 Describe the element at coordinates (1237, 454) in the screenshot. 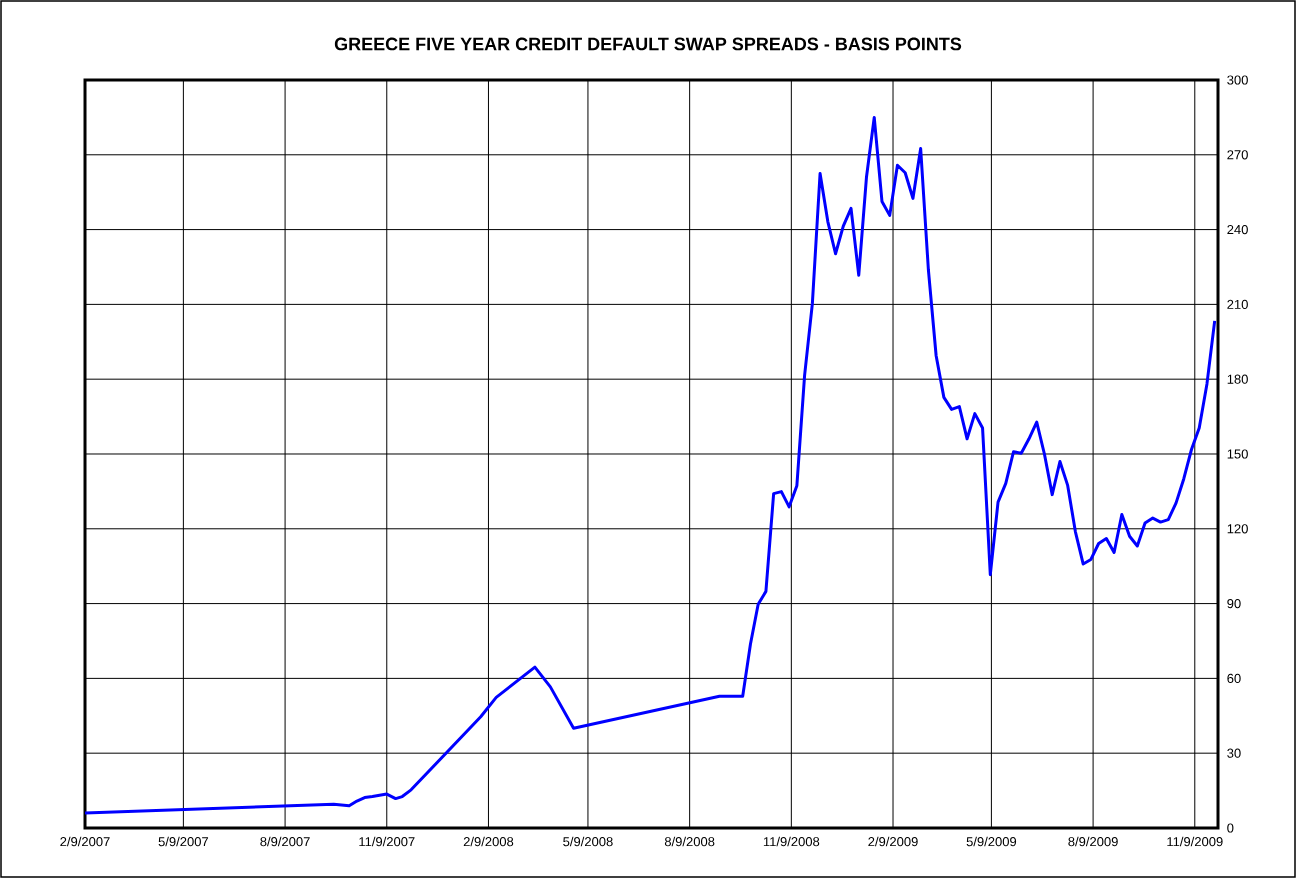

I see `y-tick-label: 150` at that location.